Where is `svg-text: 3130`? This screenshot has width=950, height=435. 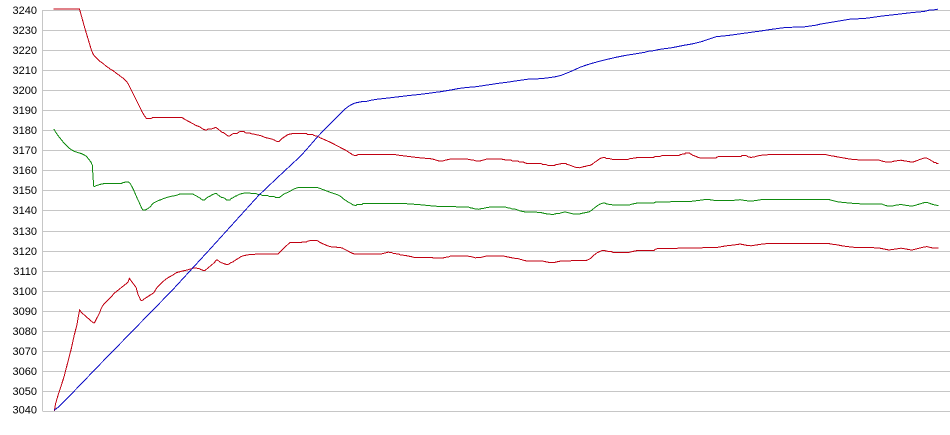 svg-text: 3130 is located at coordinates (25, 232).